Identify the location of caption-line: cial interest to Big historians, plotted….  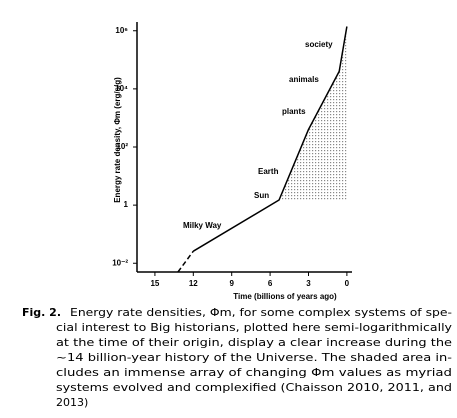
(254, 327).